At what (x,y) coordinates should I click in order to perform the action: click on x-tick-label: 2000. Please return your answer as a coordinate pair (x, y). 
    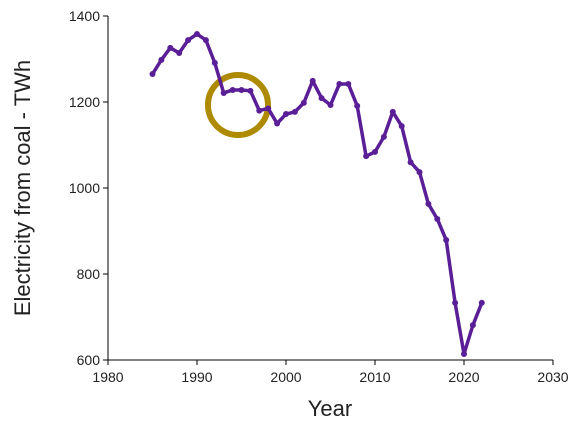
    Looking at the image, I should click on (285, 377).